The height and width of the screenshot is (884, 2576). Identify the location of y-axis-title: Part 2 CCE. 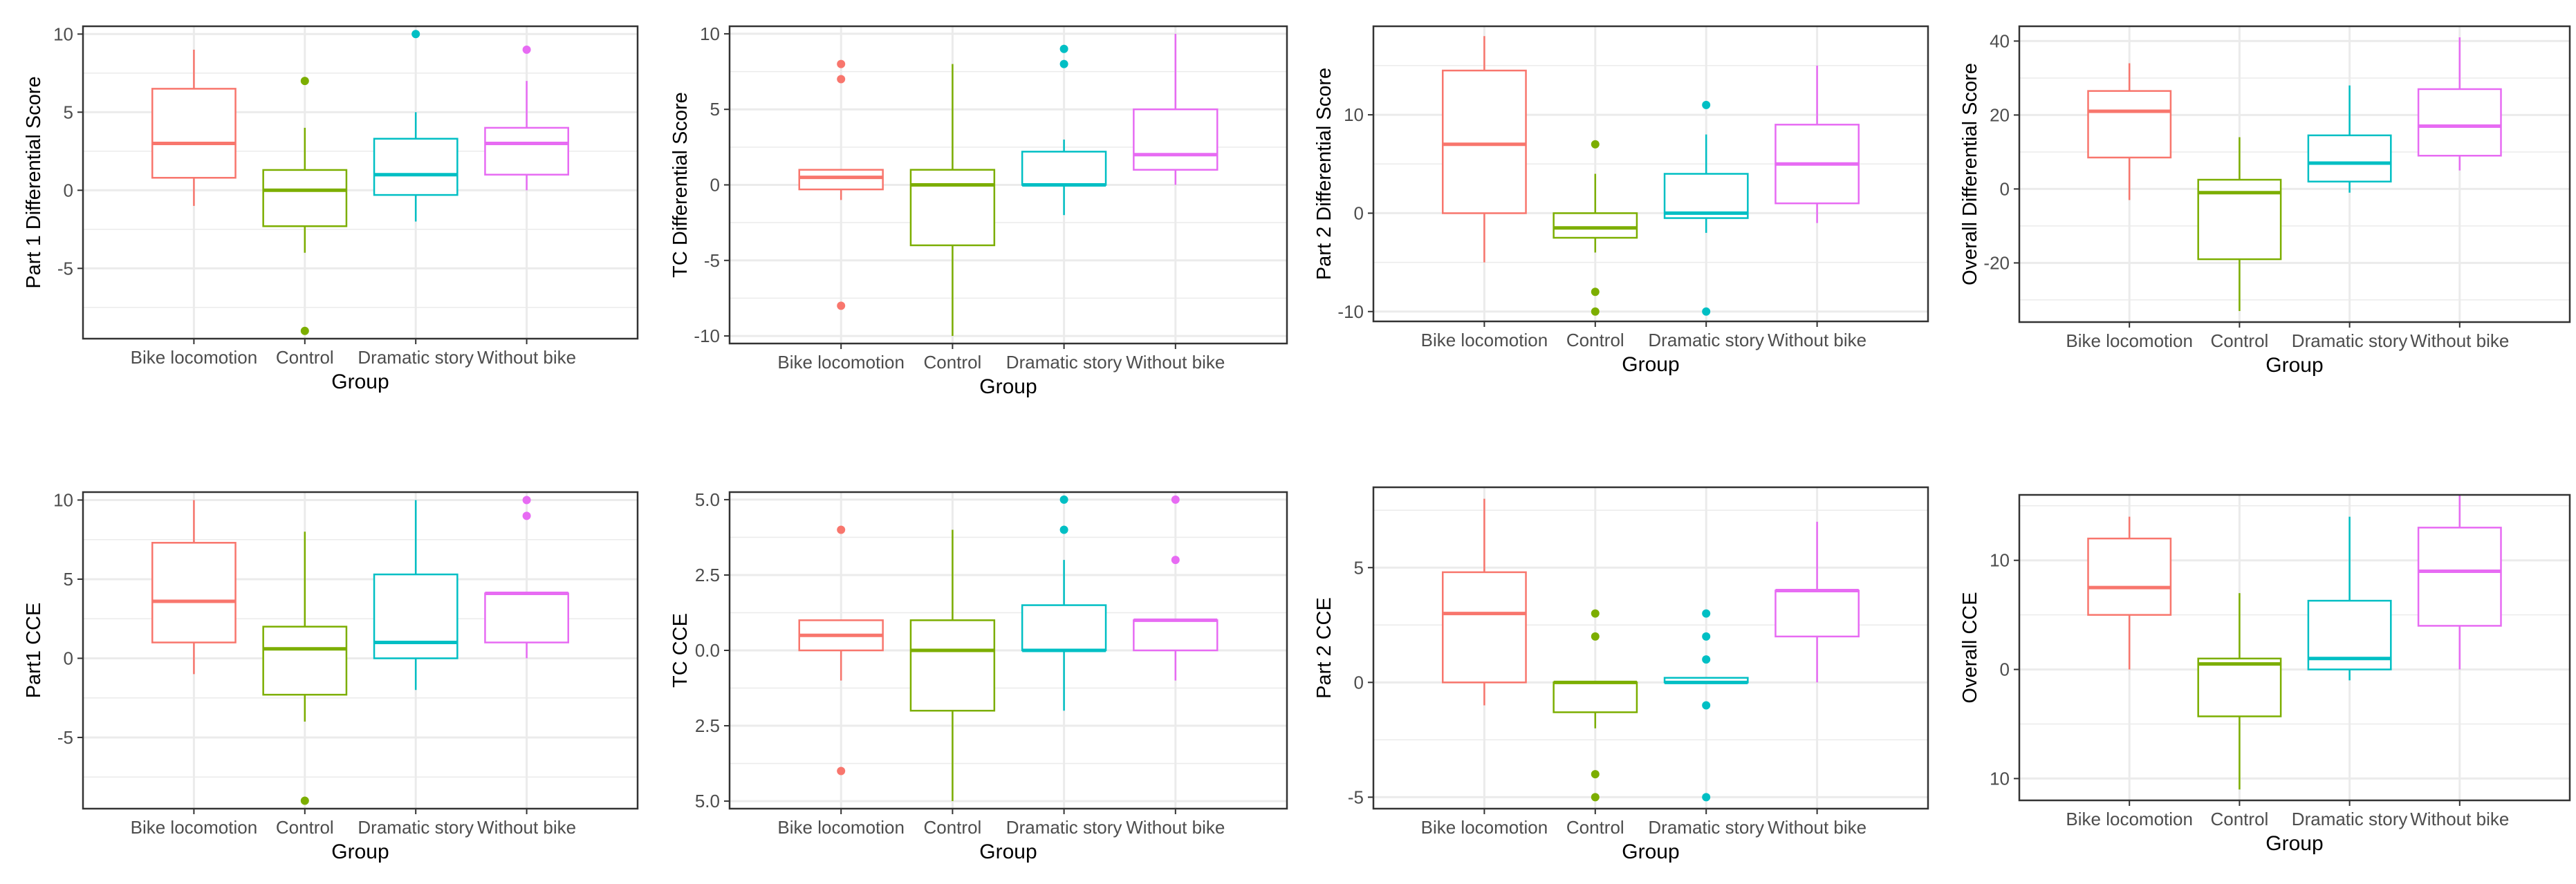
(1324, 648).